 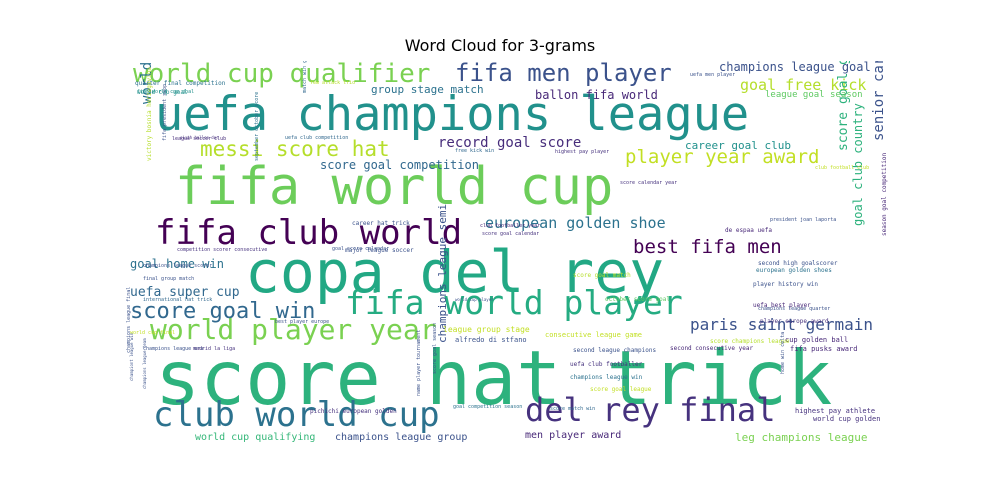 I want to click on cloud-word: madrid la liga, so click(x=214, y=349).